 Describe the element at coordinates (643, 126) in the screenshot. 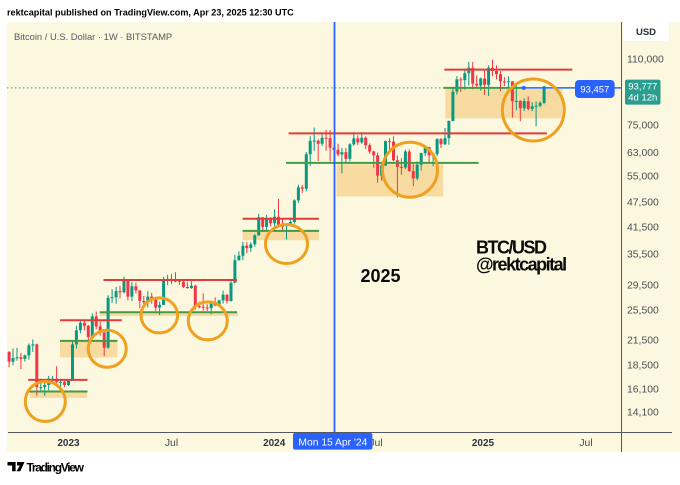

I see `svg-text: 75,000` at that location.